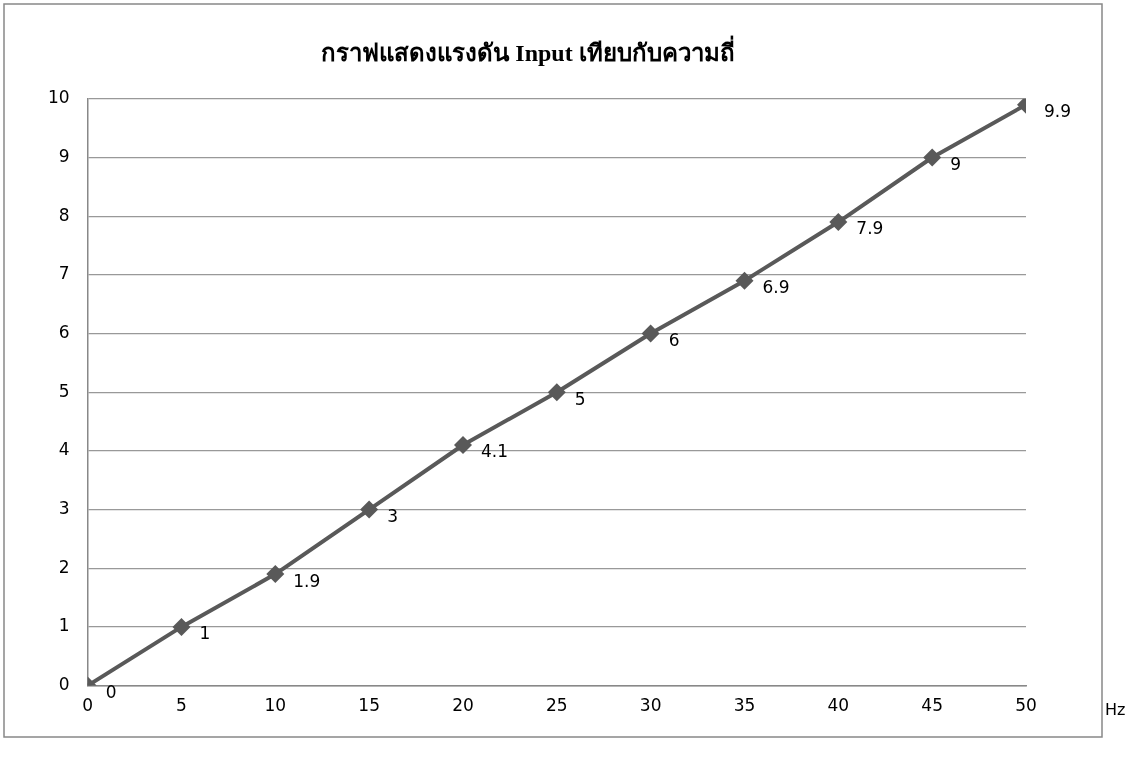 Image resolution: width=1131 pixels, height=760 pixels. I want to click on data-label: 9.9, so click(1058, 111).